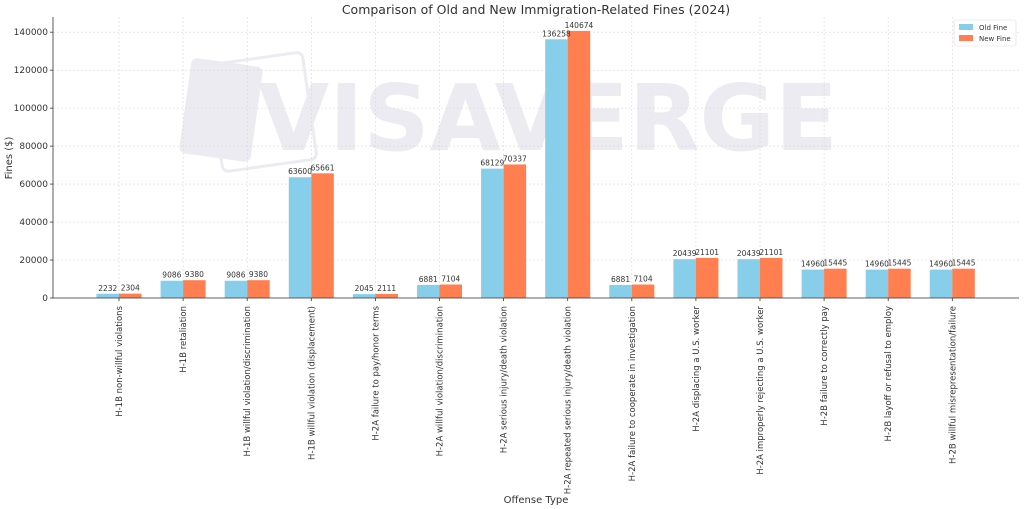 The image size is (1024, 509). Describe the element at coordinates (33, 147) in the screenshot. I see `y-tick-label: 80000` at that location.